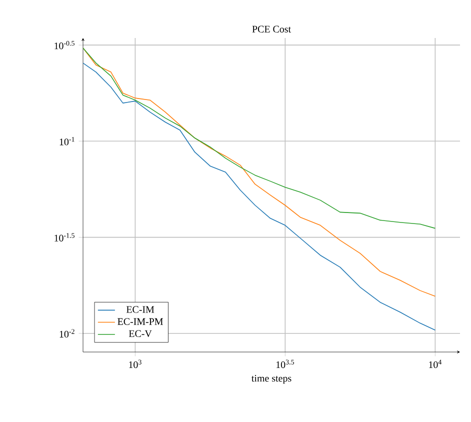  Describe the element at coordinates (140, 334) in the screenshot. I see `legend-label: EC-V` at that location.